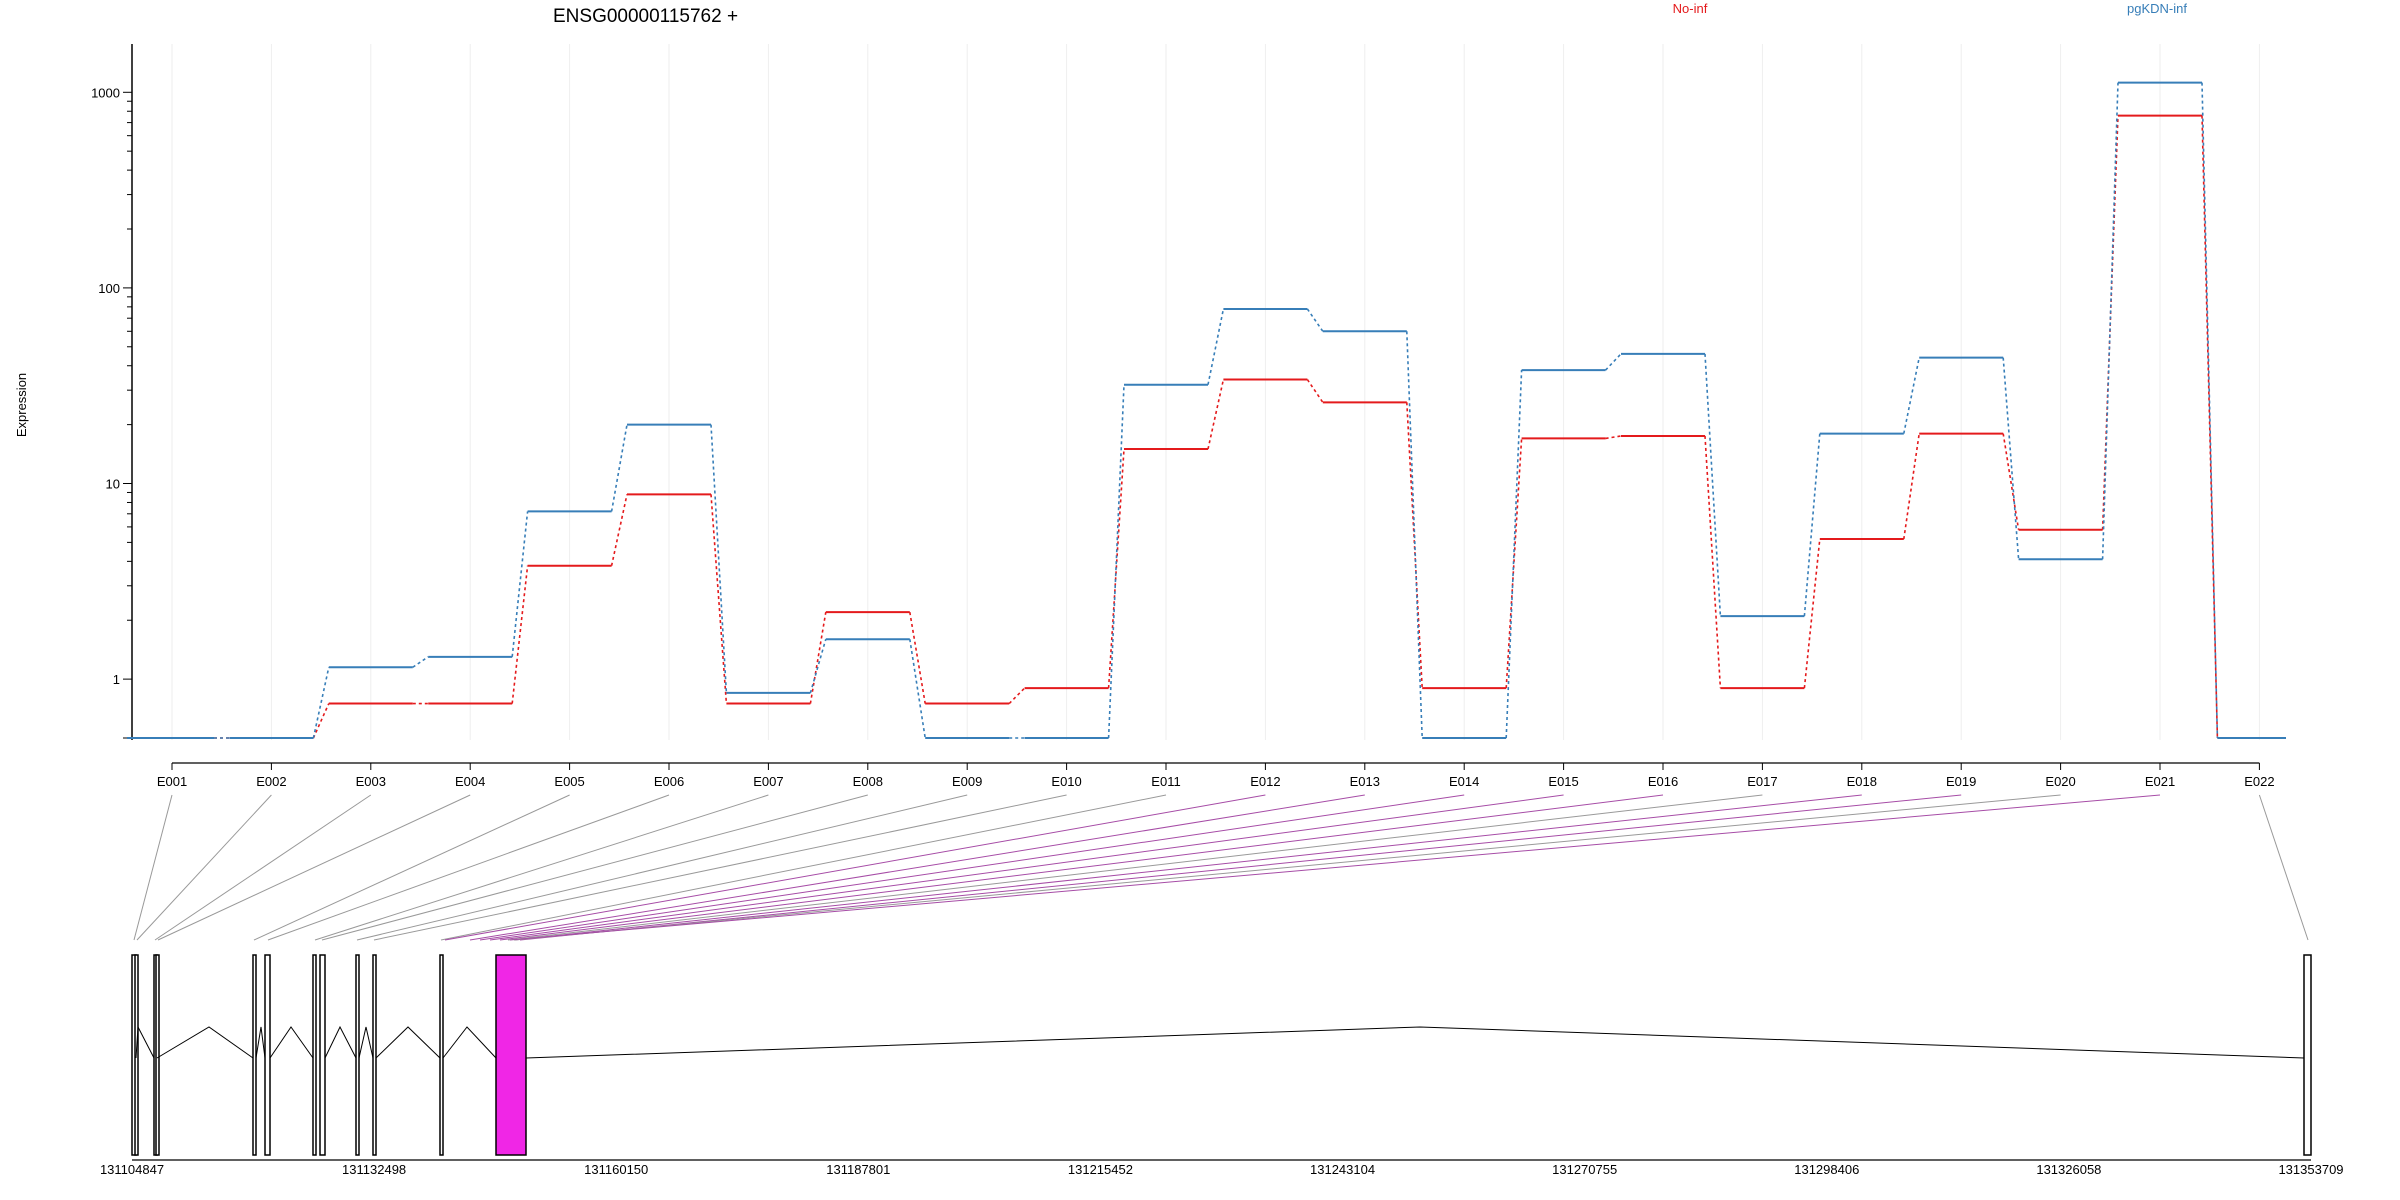 The height and width of the screenshot is (1200, 2400). What do you see at coordinates (1464, 781) in the screenshot?
I see `x-tick-label: E014` at bounding box center [1464, 781].